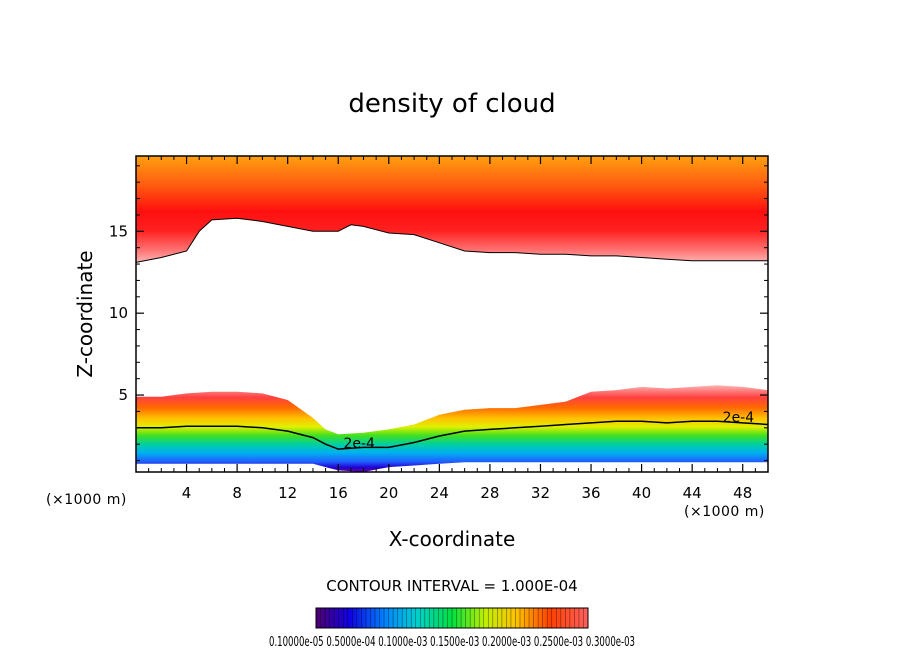 The image size is (904, 654). Describe the element at coordinates (187, 493) in the screenshot. I see `x-tick-label: 4` at that location.